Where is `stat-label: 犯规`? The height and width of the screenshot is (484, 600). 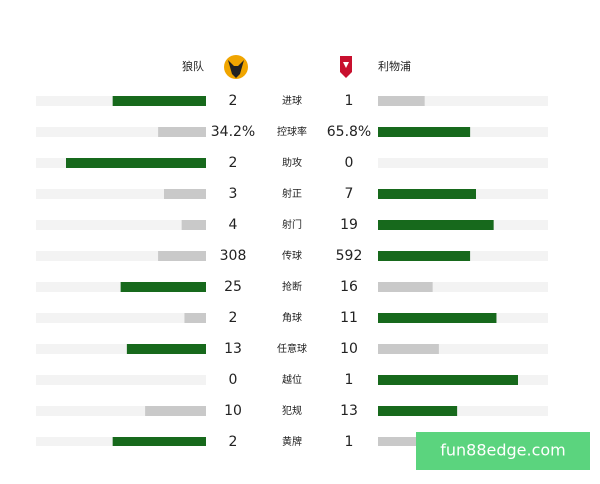
stat-label: 犯规 is located at coordinates (292, 410).